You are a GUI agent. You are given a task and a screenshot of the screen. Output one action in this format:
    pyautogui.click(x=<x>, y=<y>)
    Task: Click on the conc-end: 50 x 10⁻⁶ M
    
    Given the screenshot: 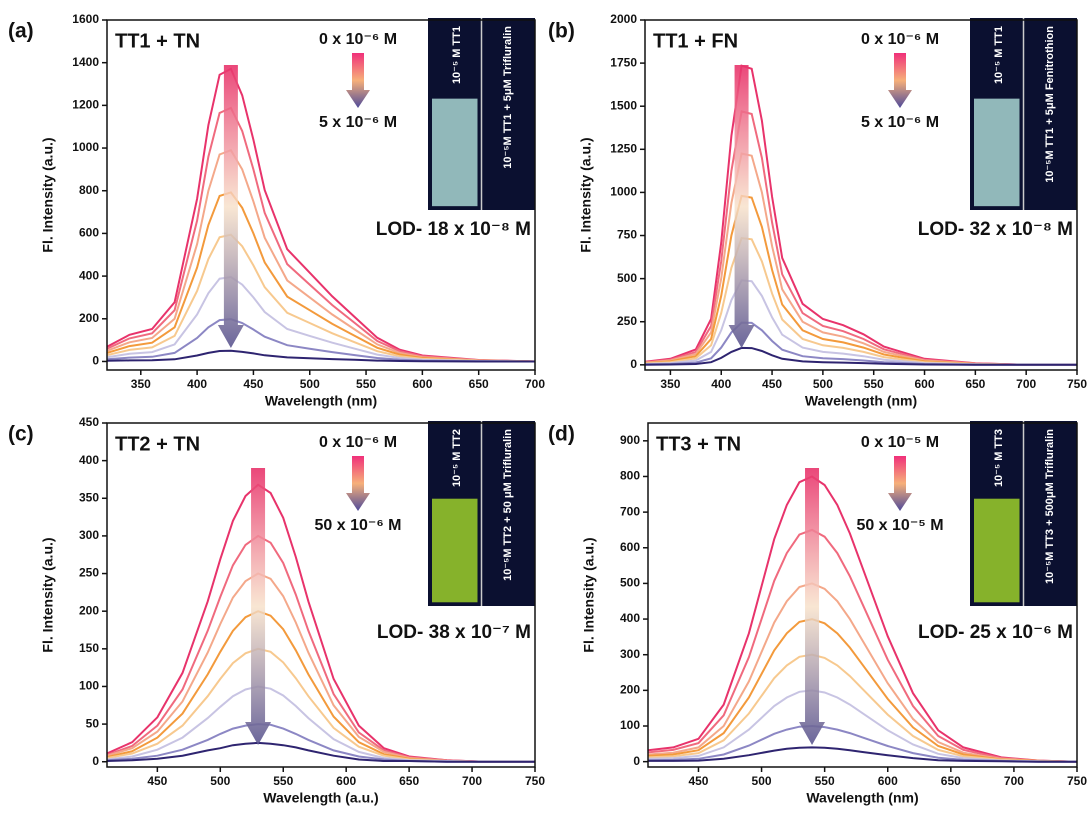 What is the action you would take?
    pyautogui.click(x=358, y=525)
    